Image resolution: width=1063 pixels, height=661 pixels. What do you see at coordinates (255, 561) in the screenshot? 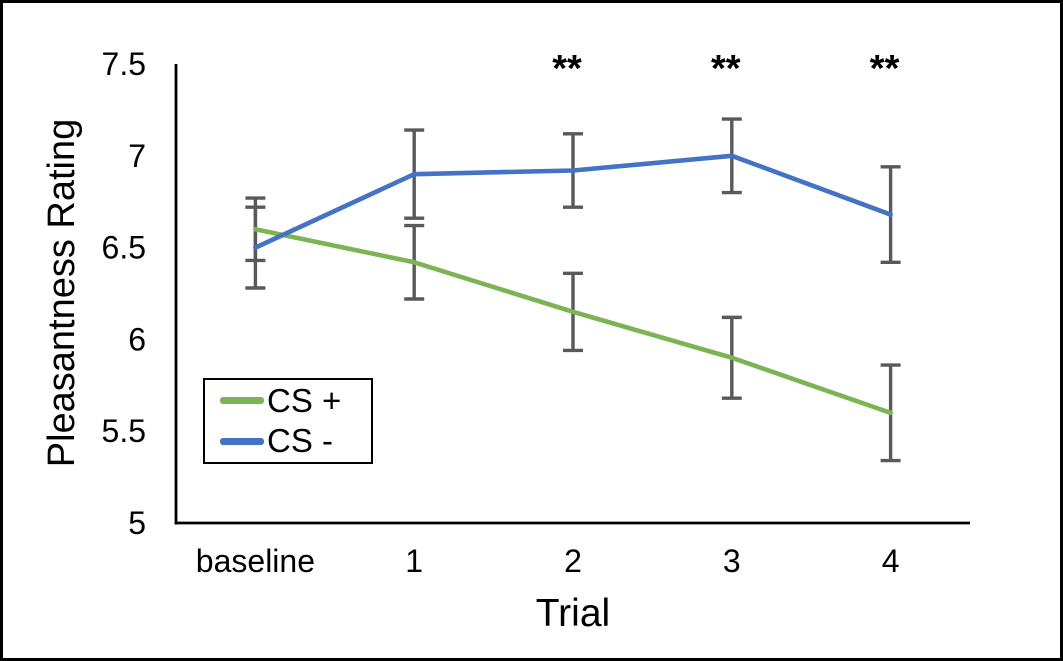
I see `x-tick-label: baseline` at bounding box center [255, 561].